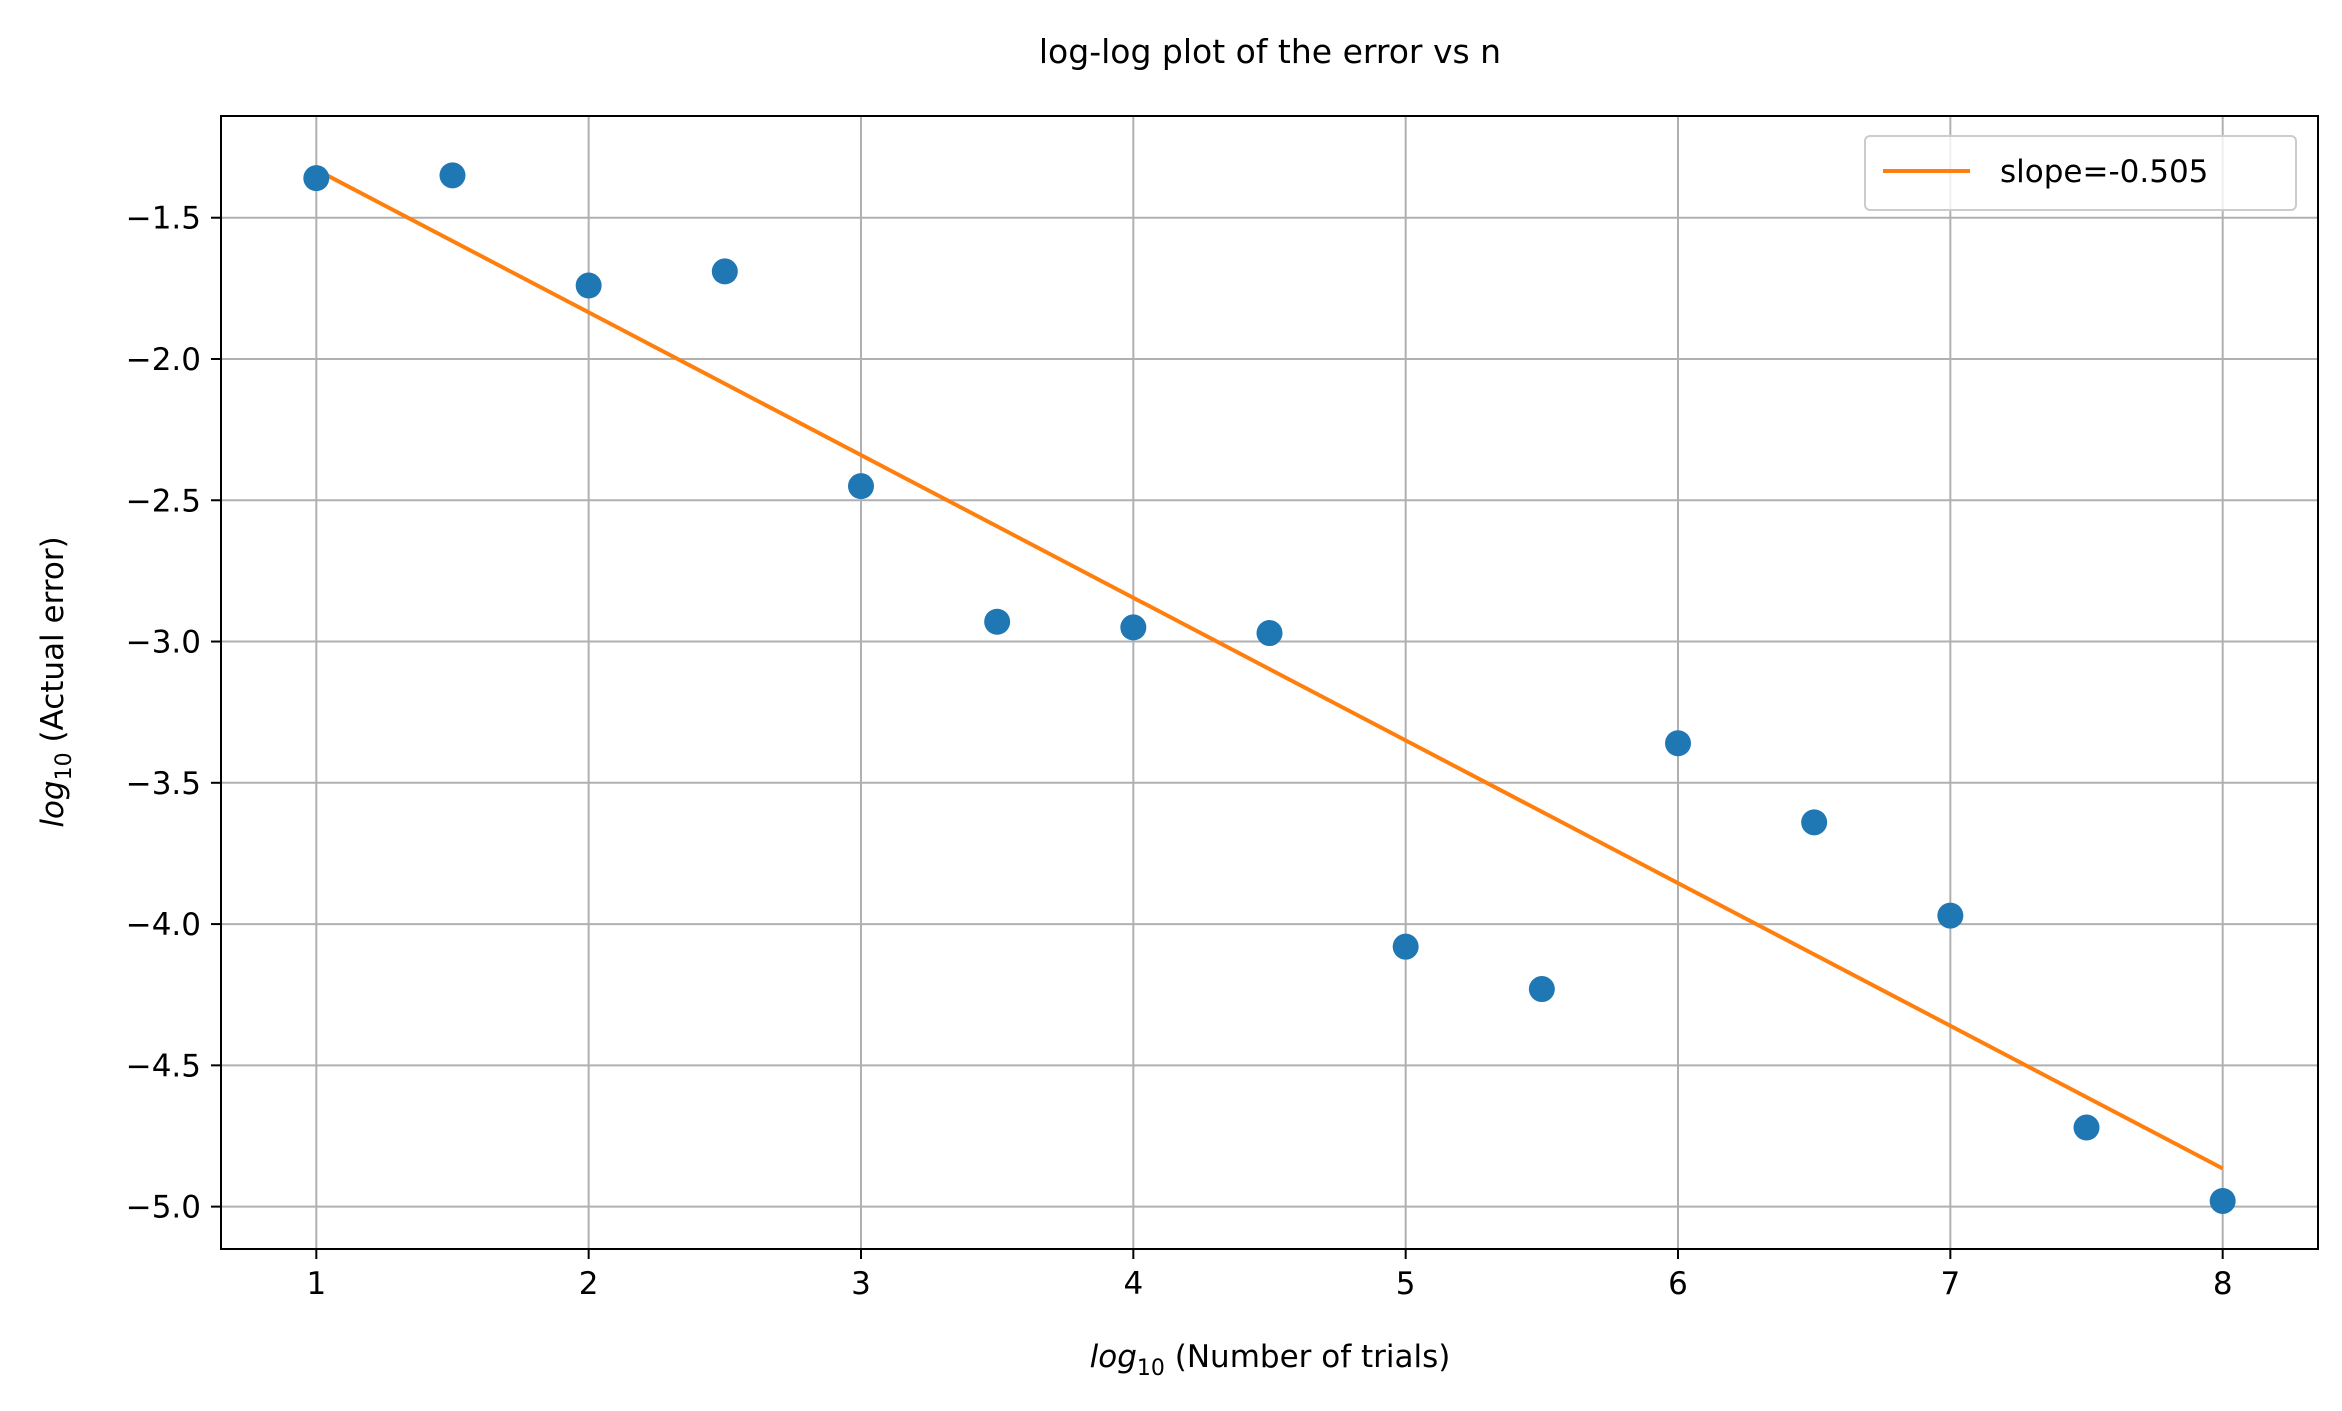 Image resolution: width=2342 pixels, height=1411 pixels. Describe the element at coordinates (316, 1284) in the screenshot. I see `x-tick-label: 1` at that location.